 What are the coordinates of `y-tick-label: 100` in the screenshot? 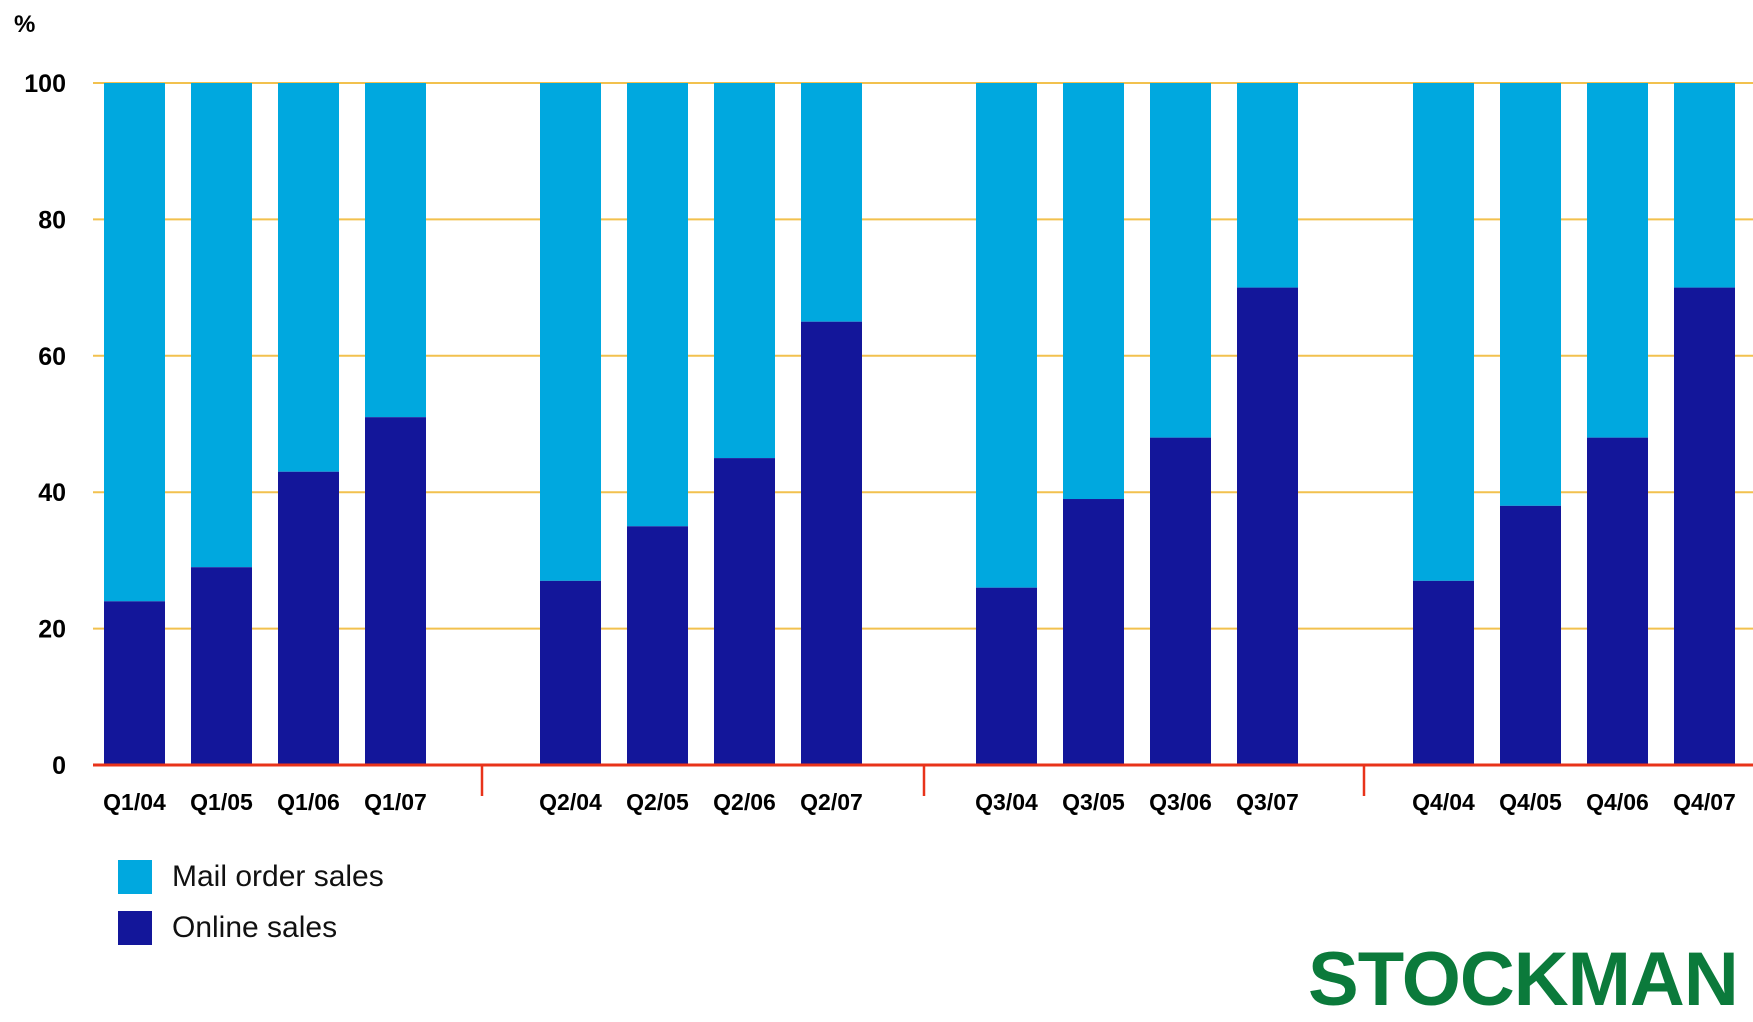 It's located at (45, 84).